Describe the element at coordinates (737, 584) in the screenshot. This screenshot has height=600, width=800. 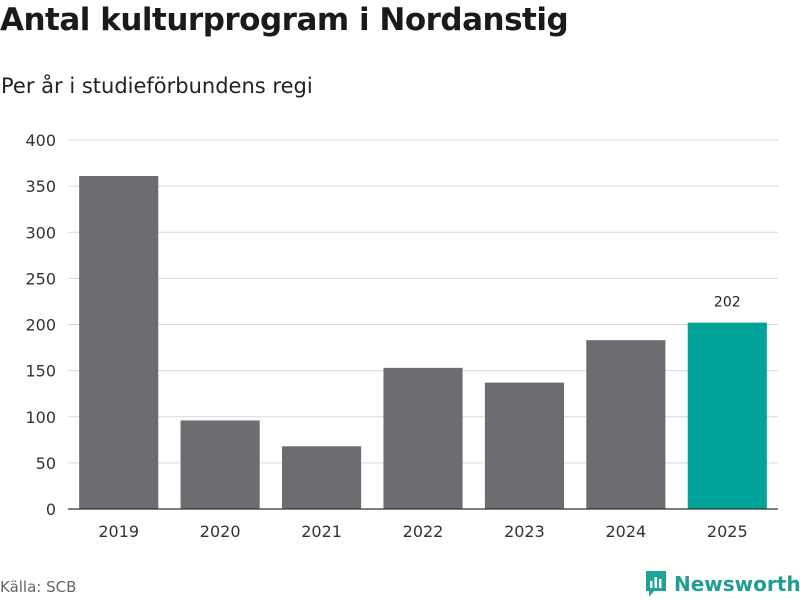
I see `brand-name: Newsworthy` at that location.